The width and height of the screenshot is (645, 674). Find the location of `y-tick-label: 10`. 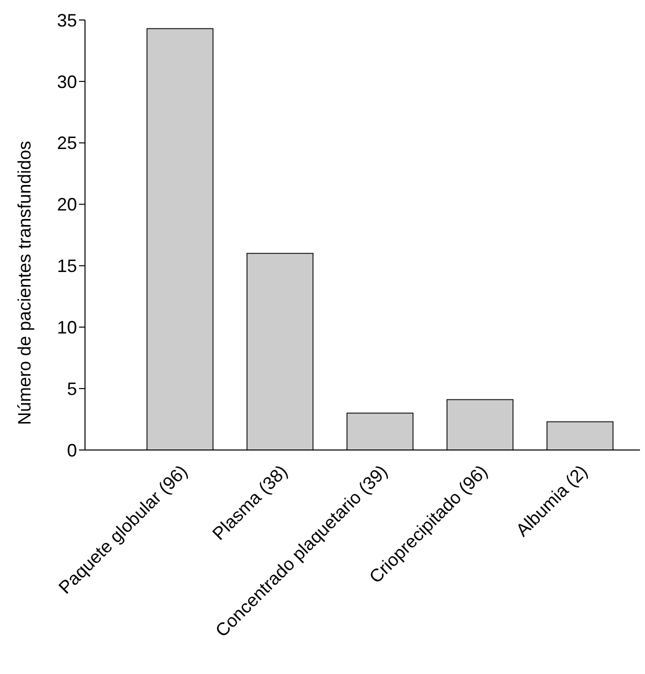

y-tick-label: 10 is located at coordinates (66, 328).